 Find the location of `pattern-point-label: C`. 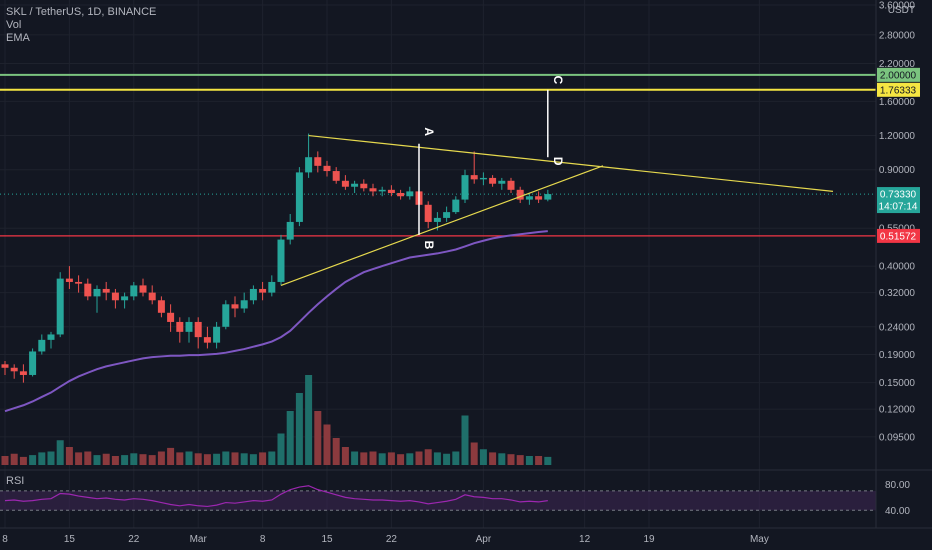

pattern-point-label: C is located at coordinates (558, 79).